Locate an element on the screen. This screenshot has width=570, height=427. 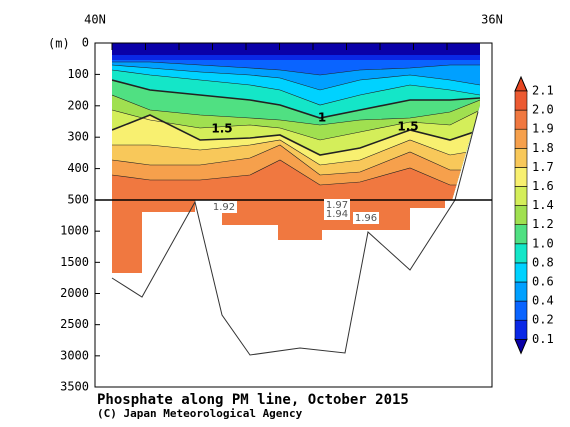
colorbar-label: 2.1 is located at coordinates (543, 91).